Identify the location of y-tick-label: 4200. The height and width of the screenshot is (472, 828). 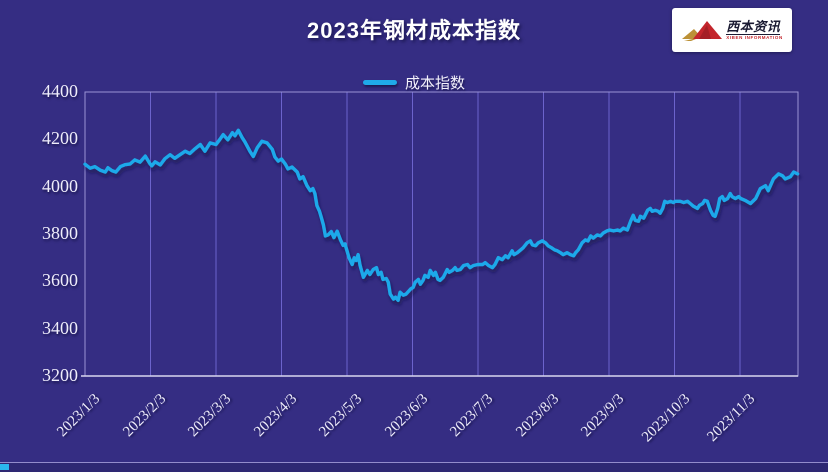
(60, 138).